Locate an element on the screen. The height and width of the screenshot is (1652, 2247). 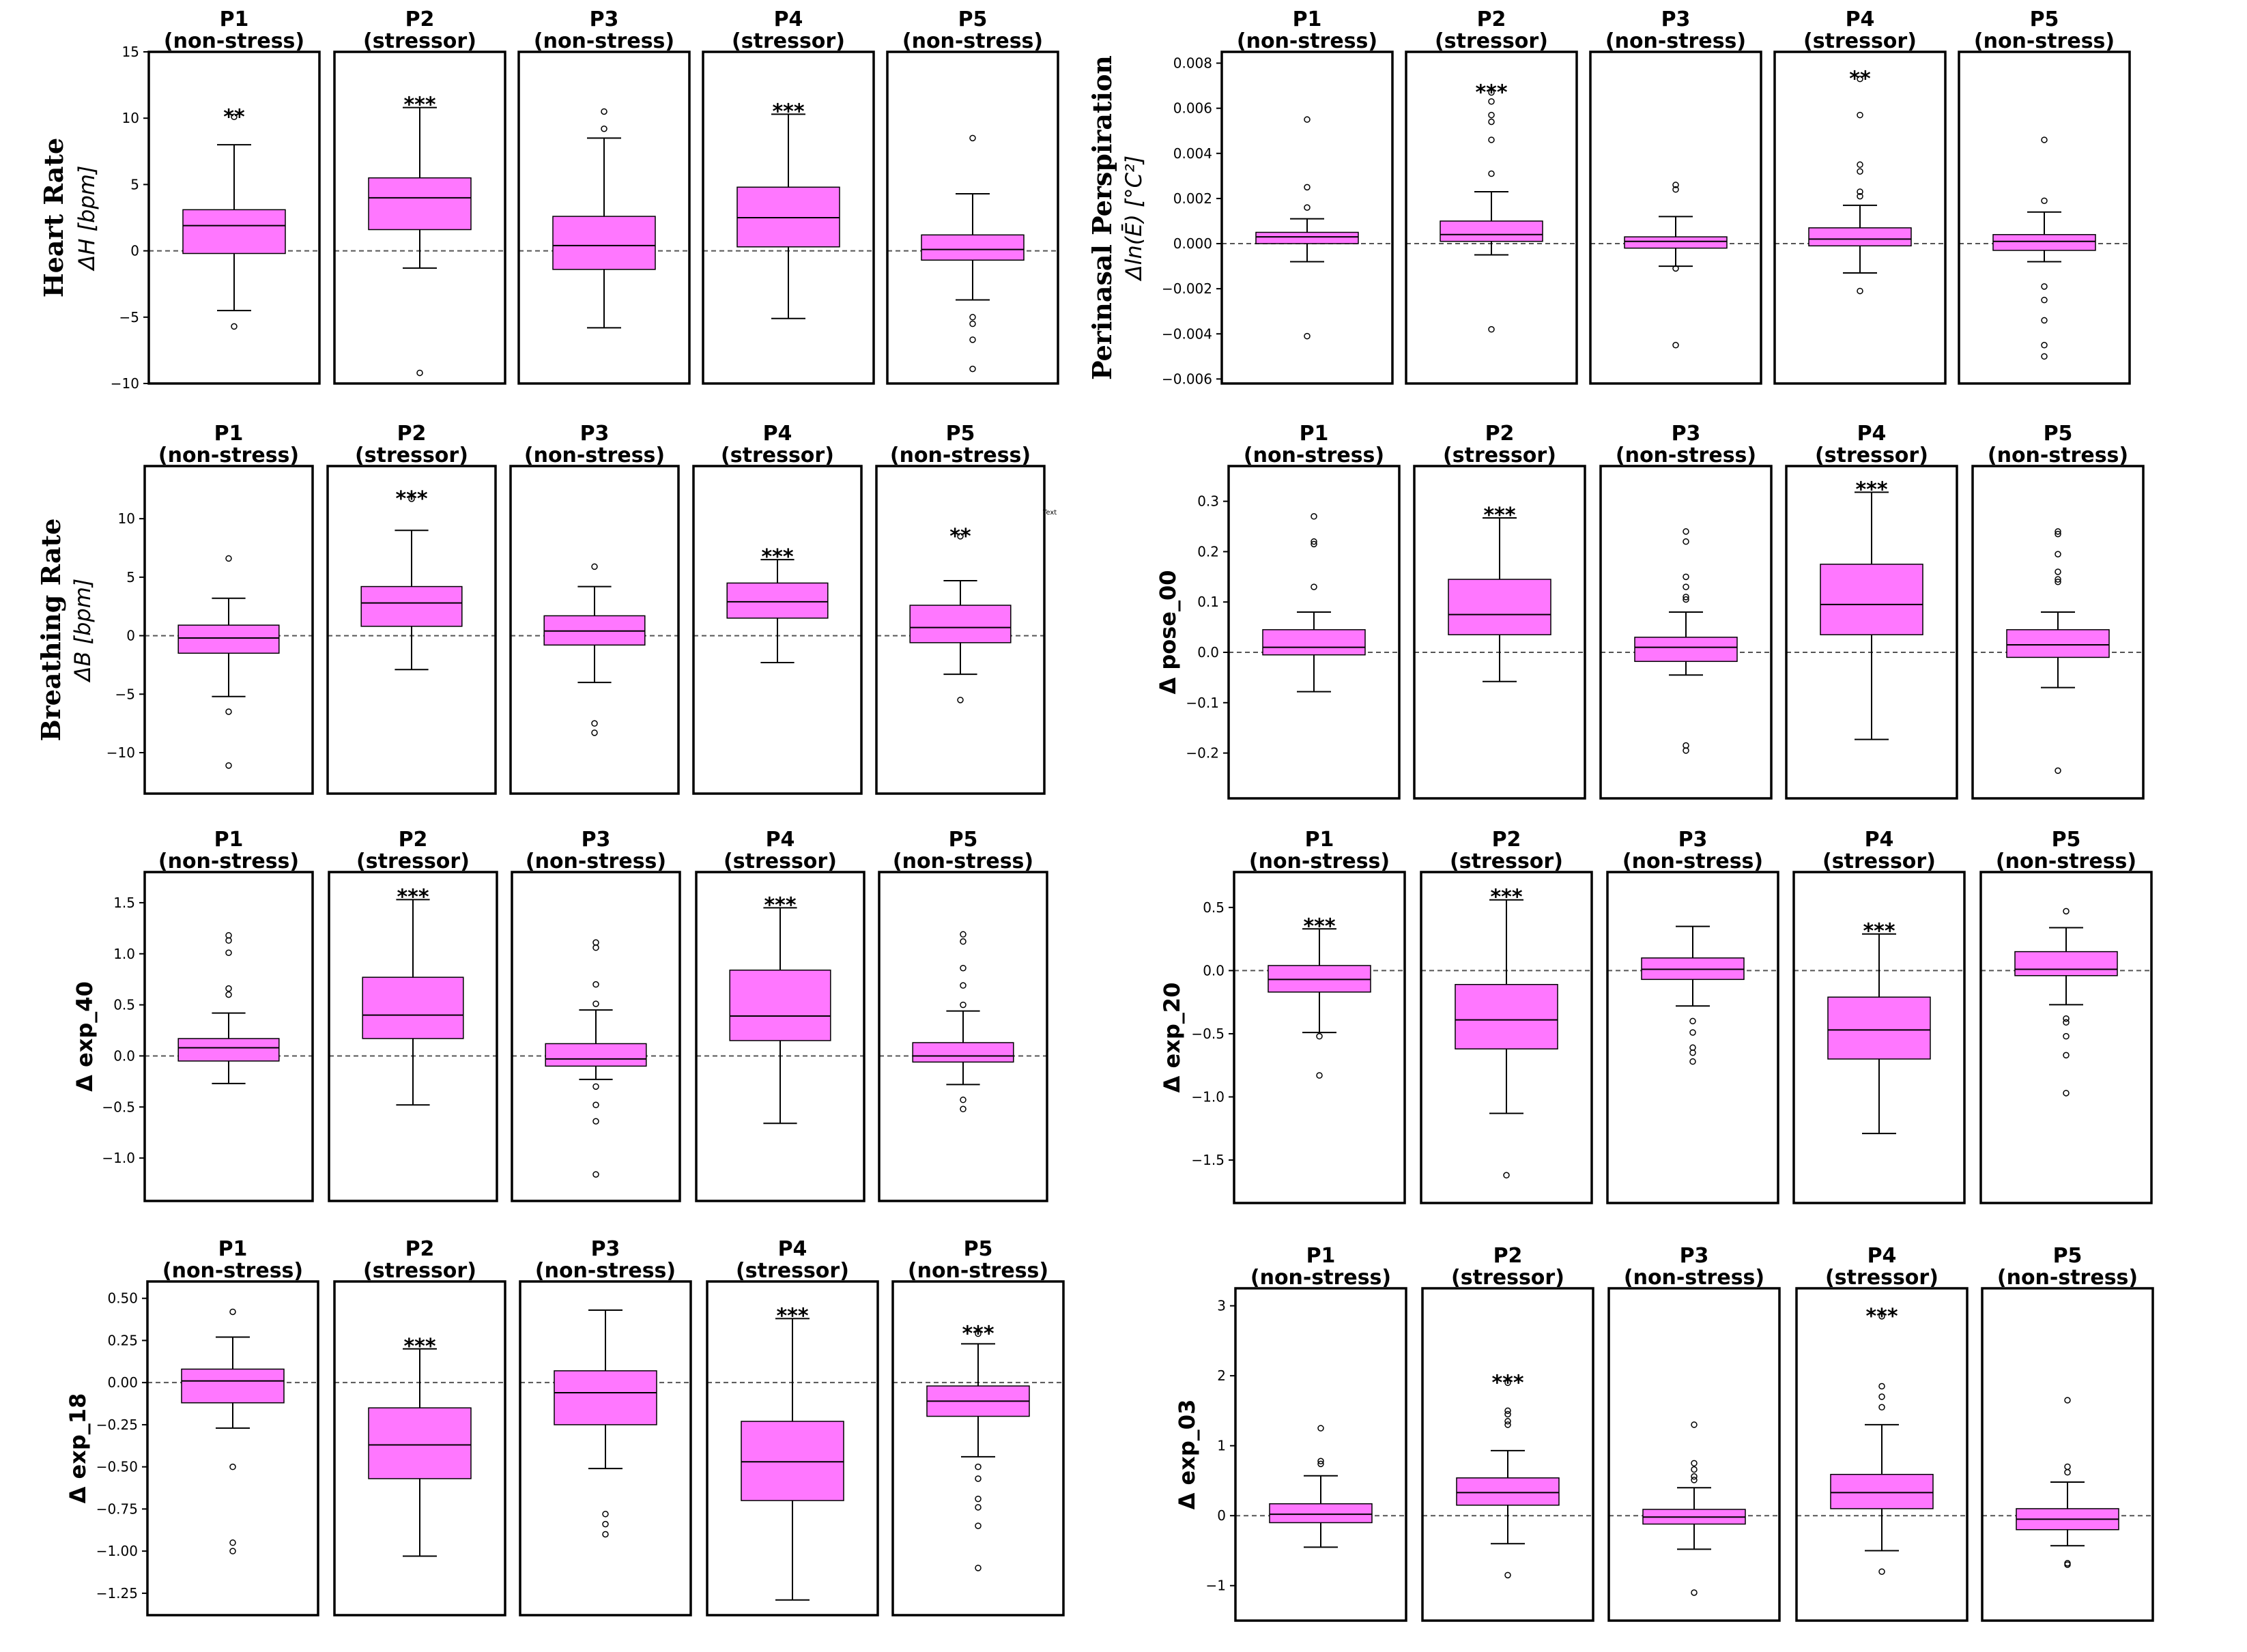
panel-exp20-p5: P5(non-stress) is located at coordinates (2066, 1016).